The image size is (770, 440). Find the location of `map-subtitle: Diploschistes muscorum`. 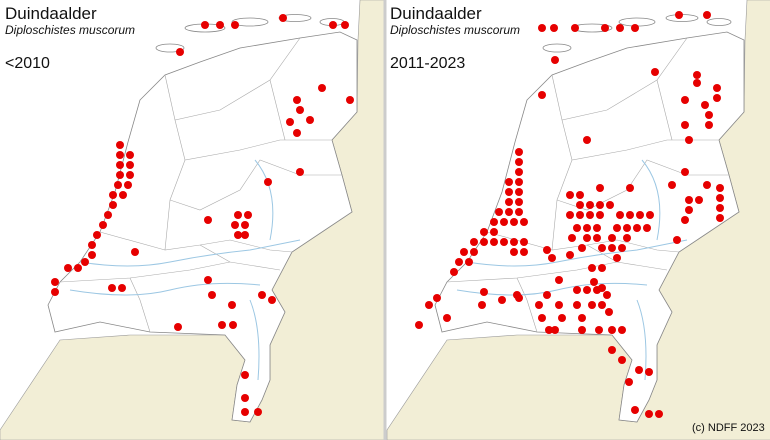

map-subtitle: Diploschistes muscorum is located at coordinates (455, 30).